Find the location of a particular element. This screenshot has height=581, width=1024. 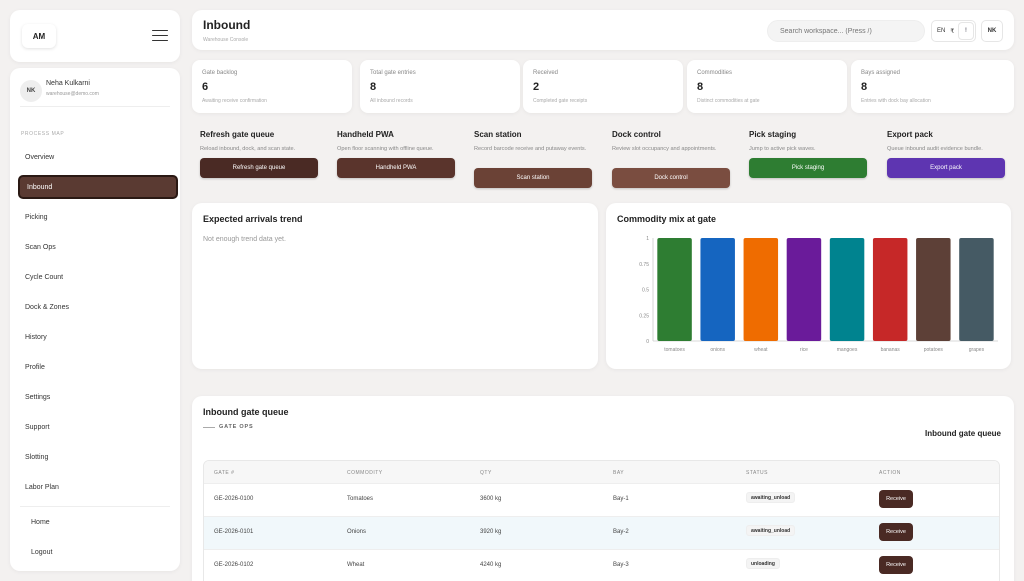

stat-label: Bays assigned is located at coordinates (881, 73).